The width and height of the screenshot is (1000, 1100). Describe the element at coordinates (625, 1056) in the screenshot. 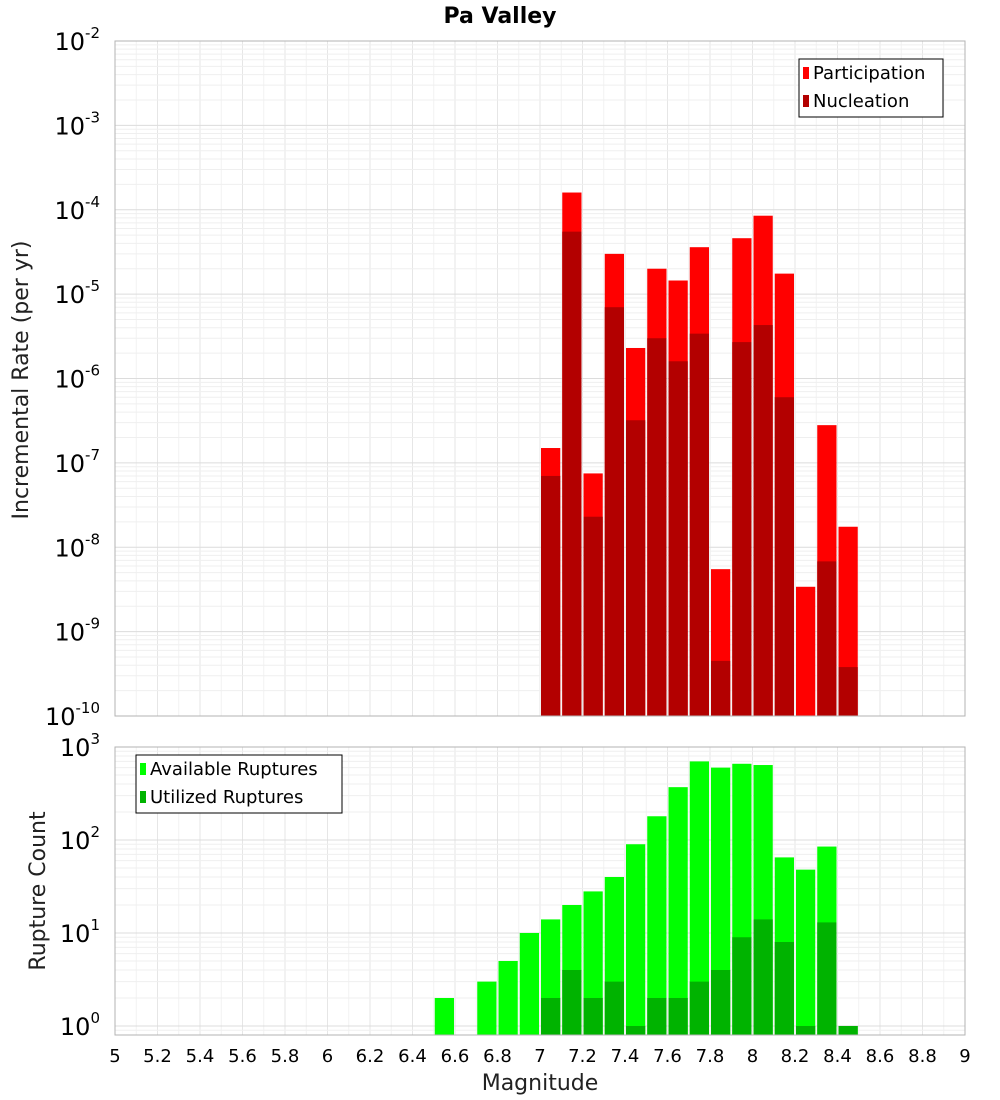

I see `x-tick-label: 7.4` at that location.